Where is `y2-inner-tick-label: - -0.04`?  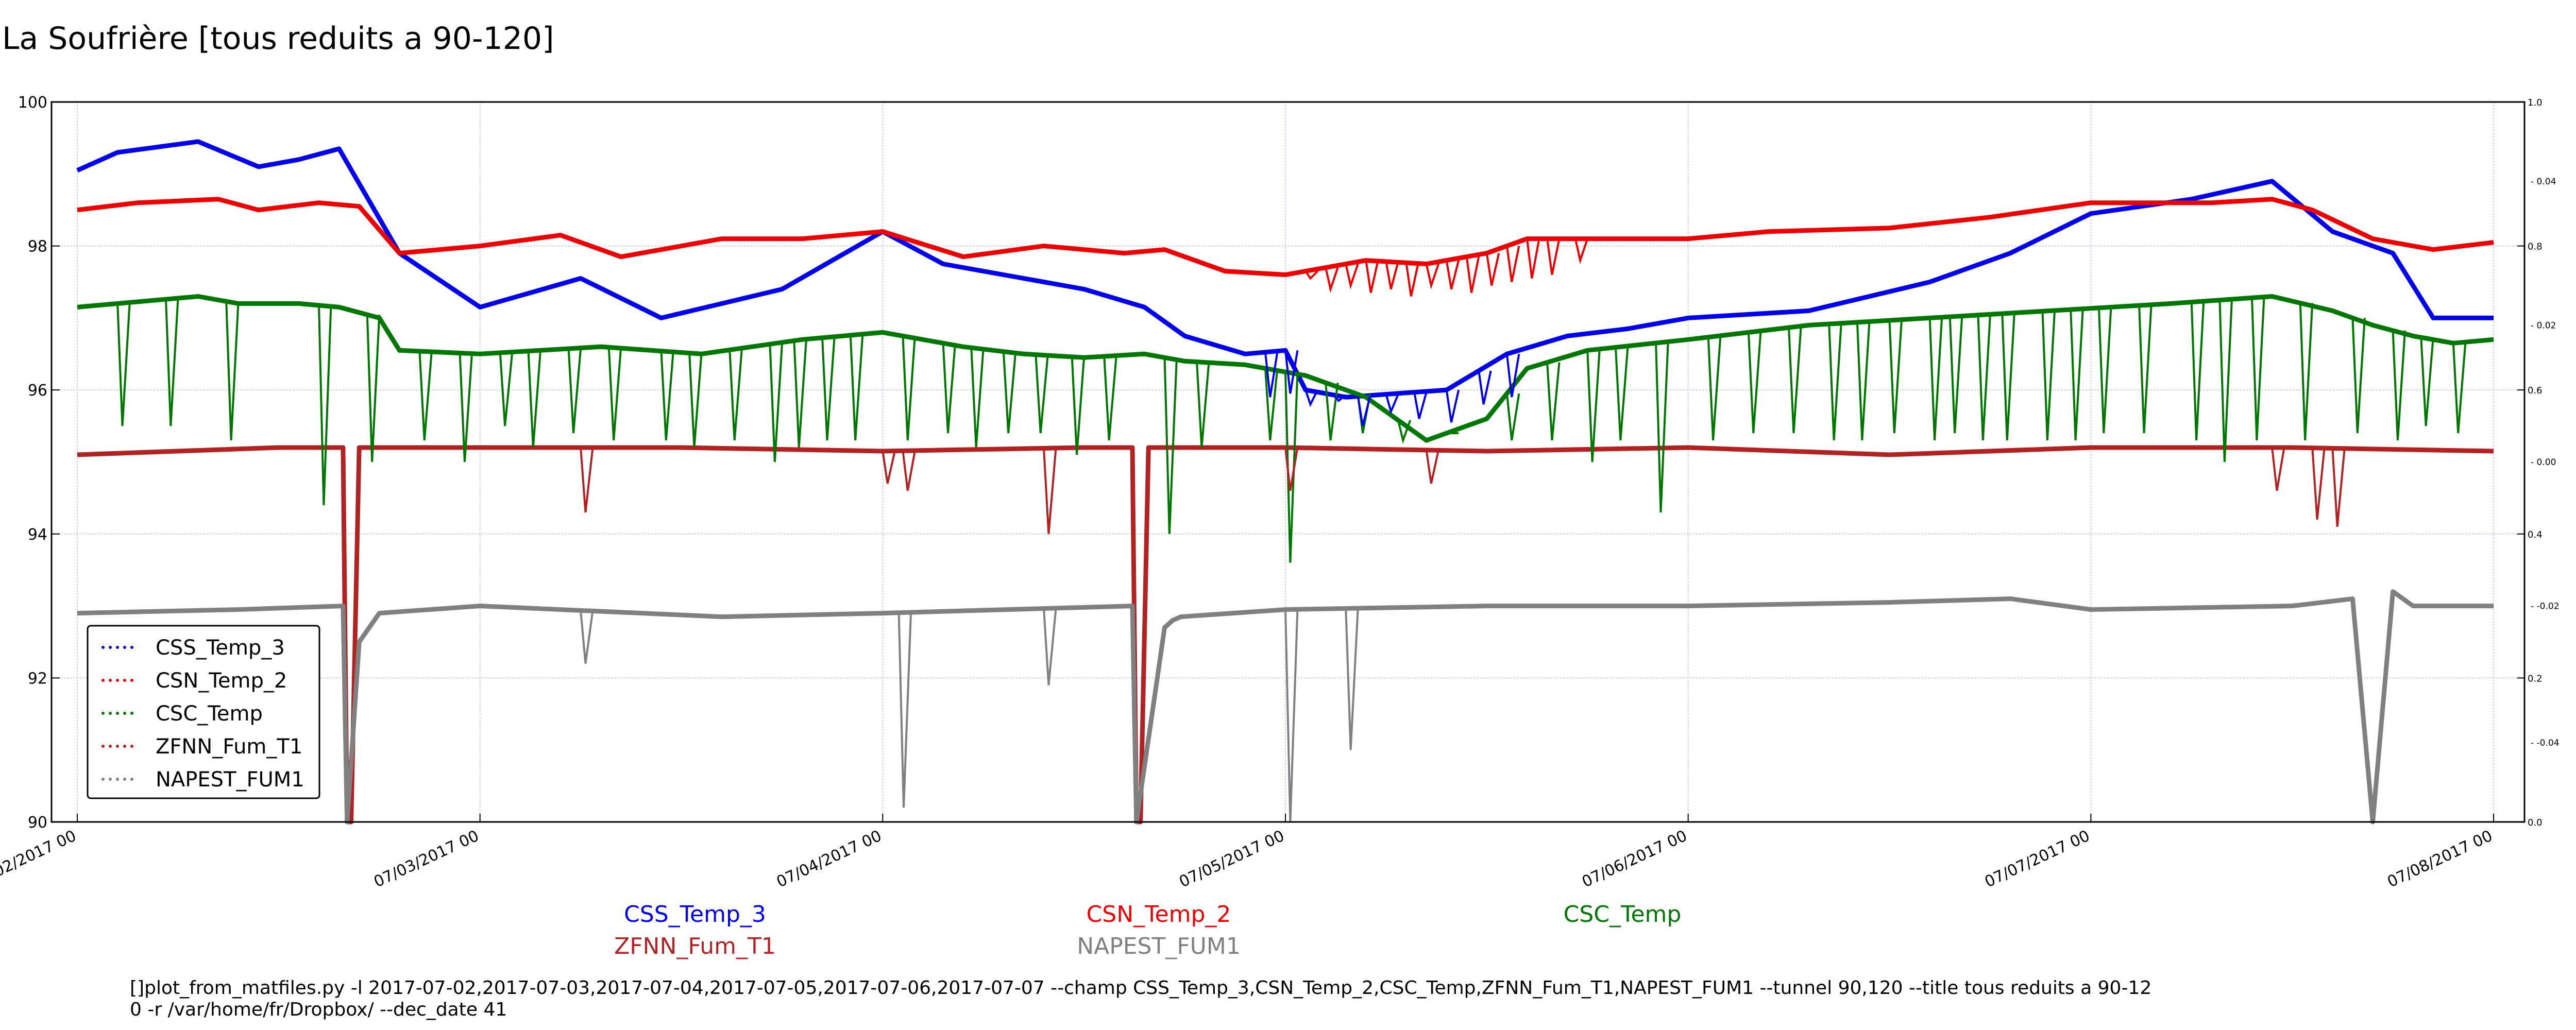
y2-inner-tick-label: - -0.04 is located at coordinates (2546, 743).